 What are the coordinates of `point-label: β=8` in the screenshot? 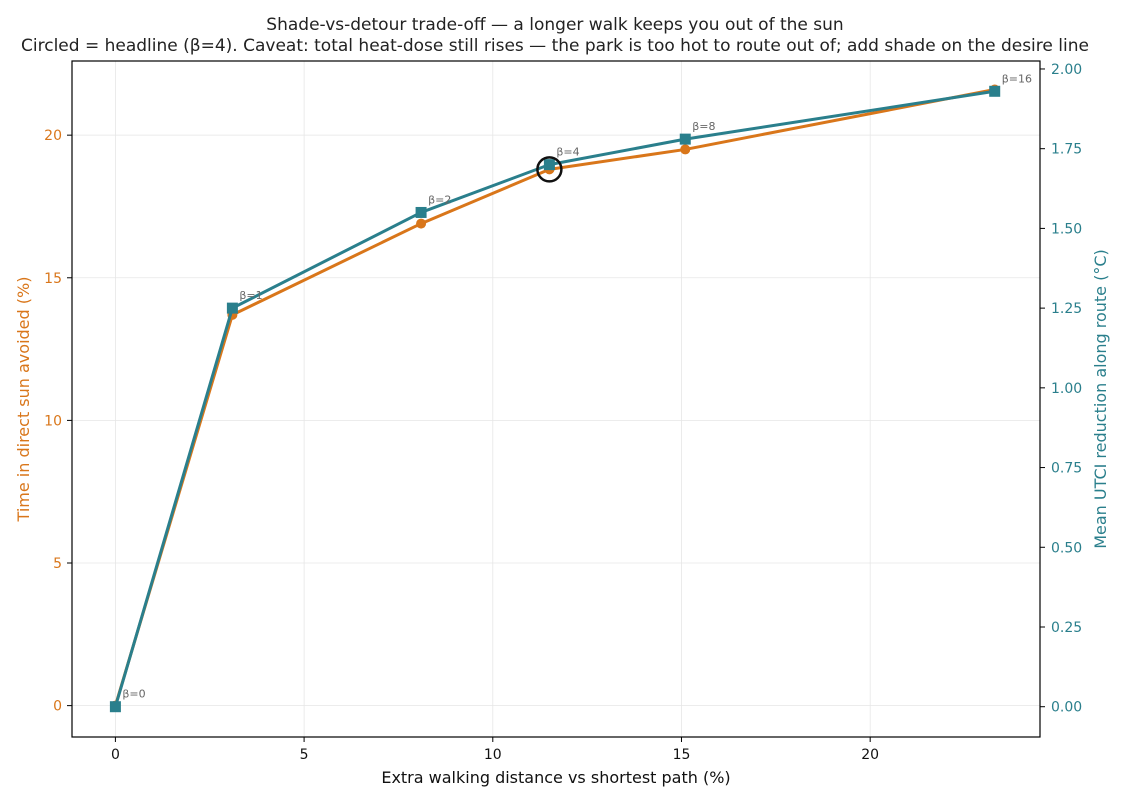 It's located at (703, 126).